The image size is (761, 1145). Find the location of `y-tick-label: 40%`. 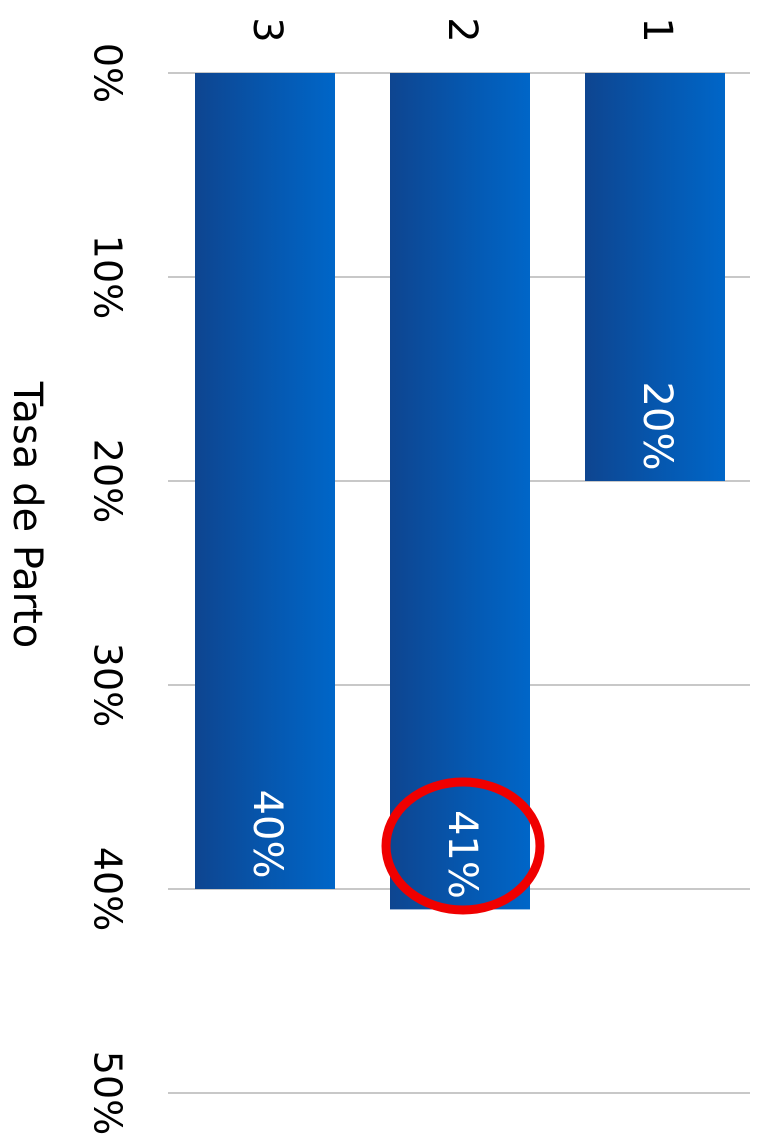

y-tick-label: 40% is located at coordinates (108, 889).